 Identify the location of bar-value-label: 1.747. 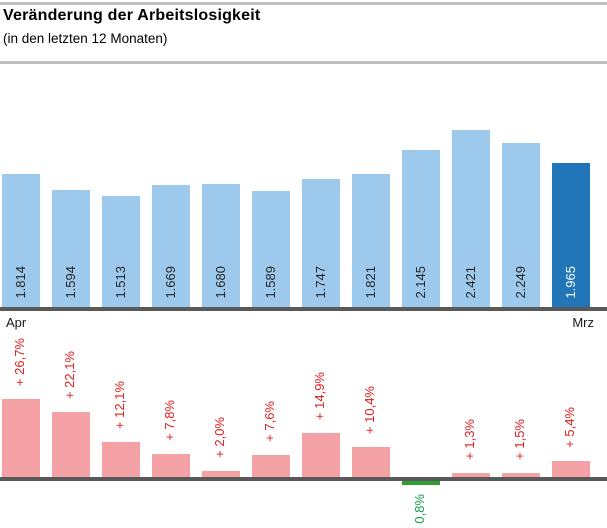
(320, 282).